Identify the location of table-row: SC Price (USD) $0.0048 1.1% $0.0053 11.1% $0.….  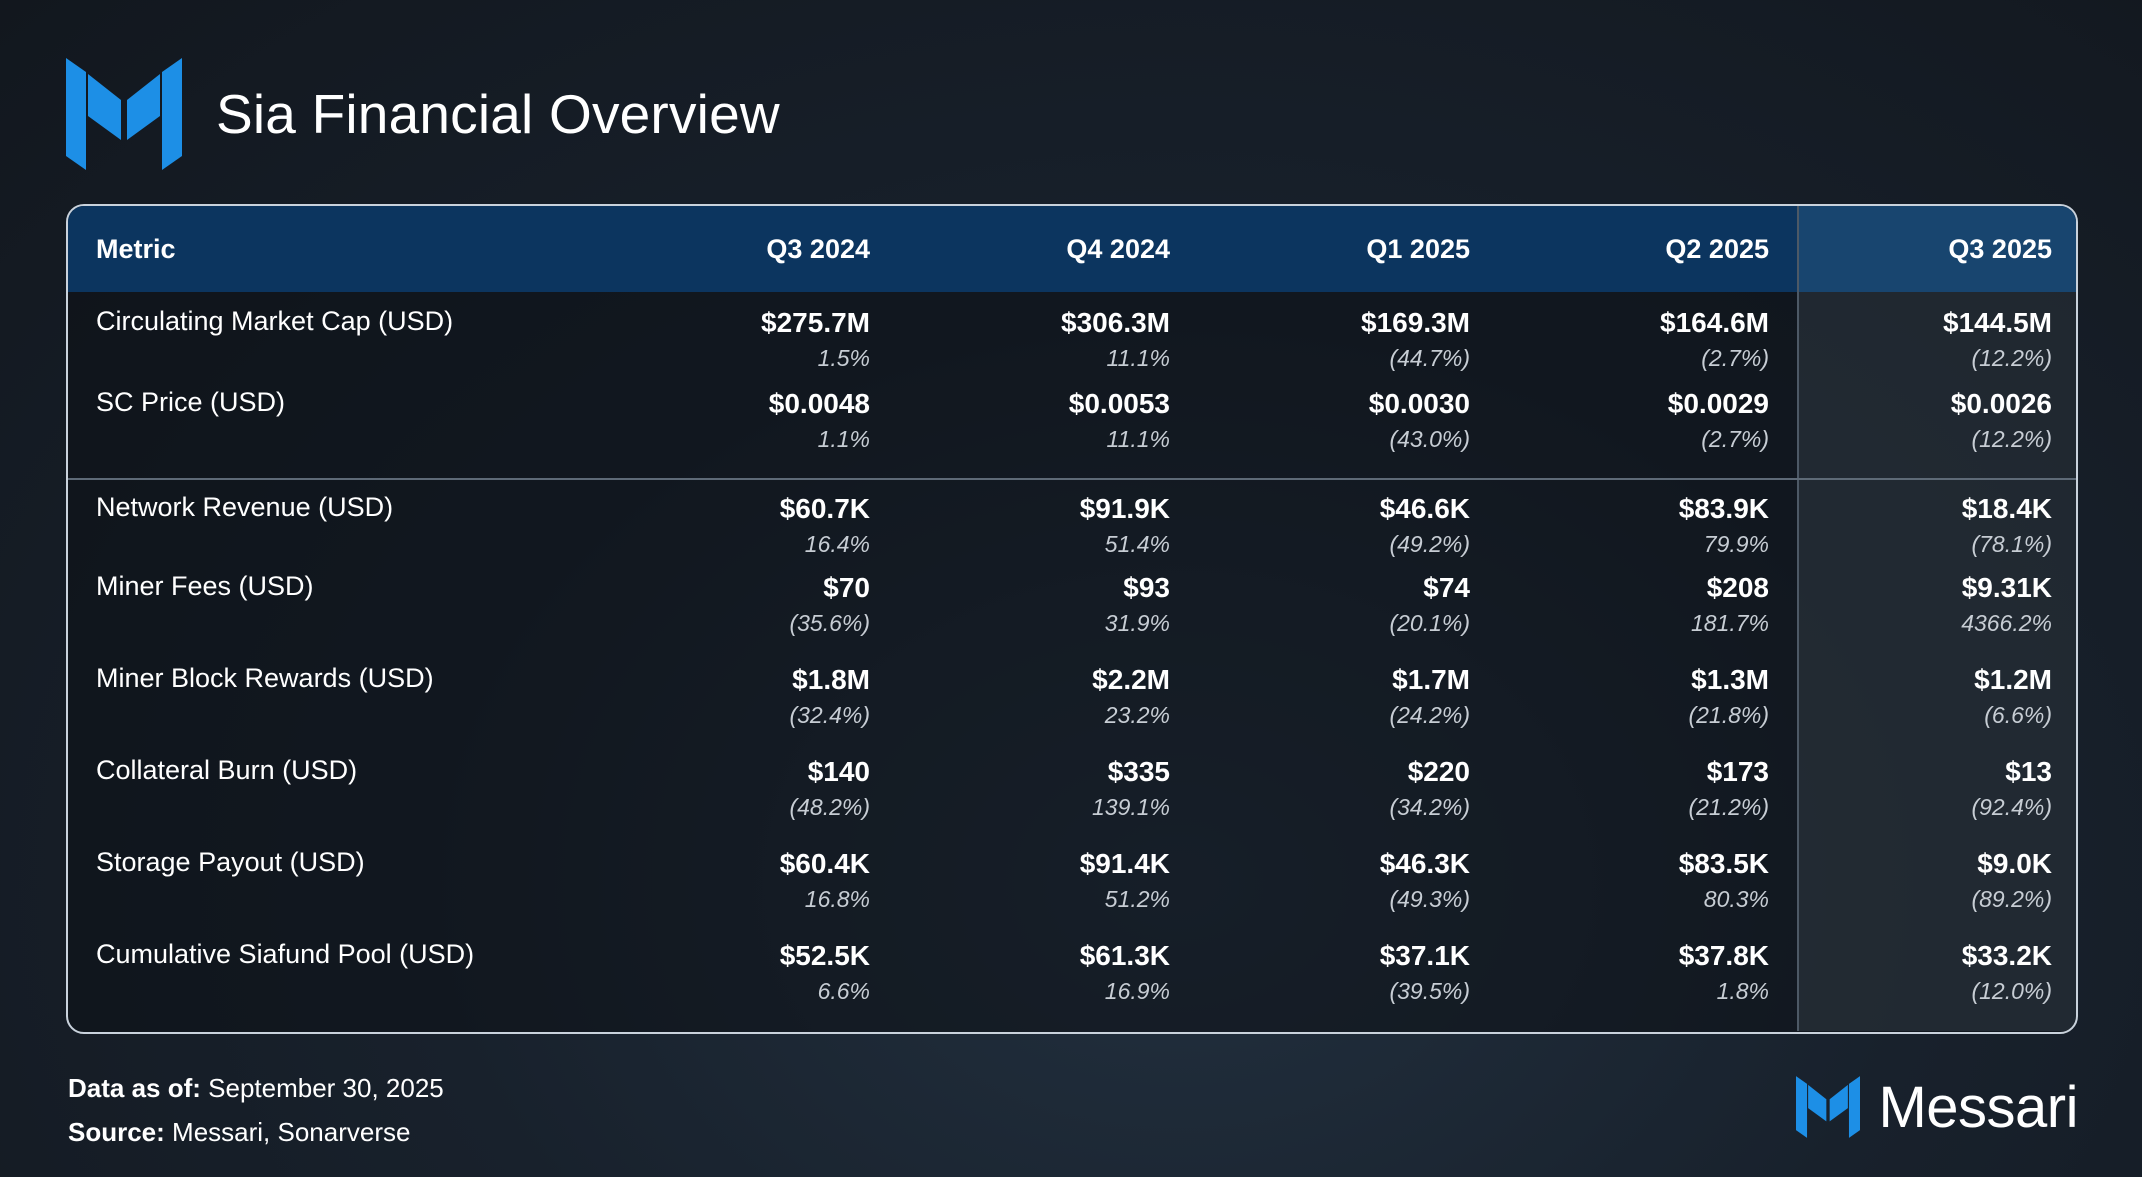
(1072, 433).